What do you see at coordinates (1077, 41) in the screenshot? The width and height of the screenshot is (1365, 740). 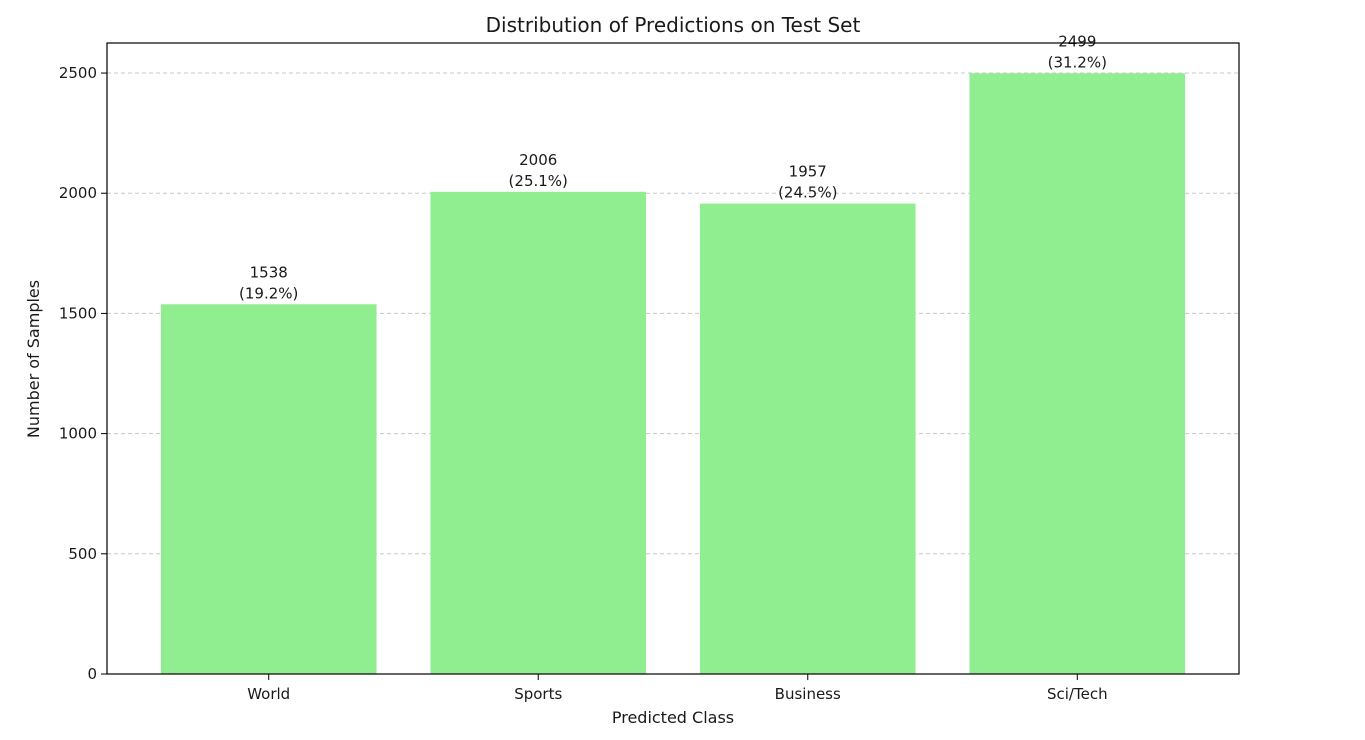 I see `data-label-line: 2499` at bounding box center [1077, 41].